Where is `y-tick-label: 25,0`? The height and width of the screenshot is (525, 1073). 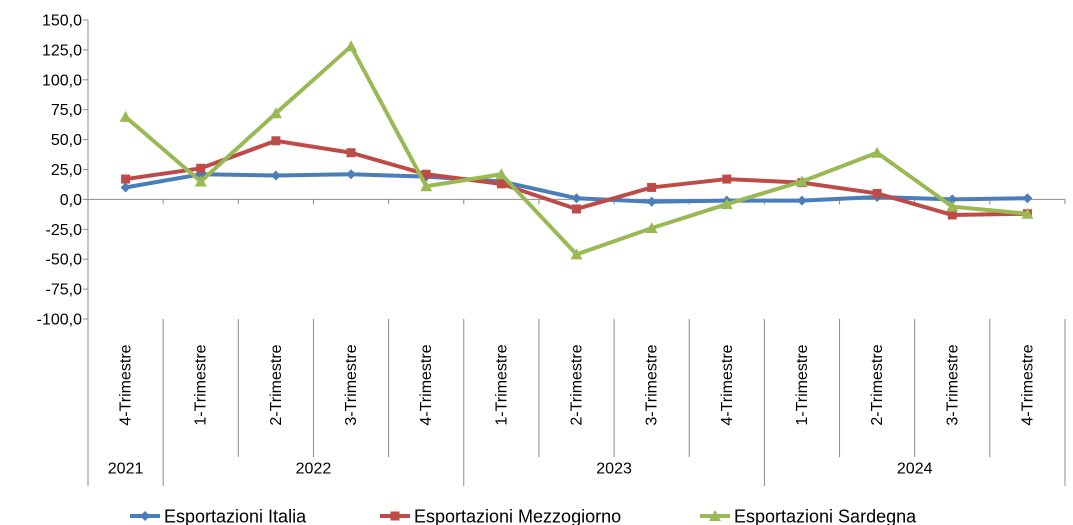 y-tick-label: 25,0 is located at coordinates (66, 170).